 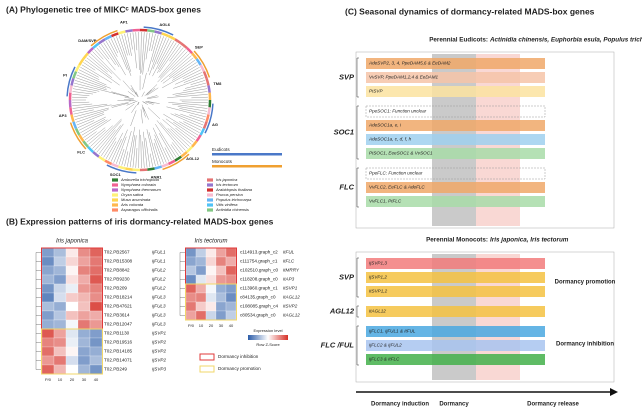 What do you see at coordinates (347, 276) in the screenshot?
I see `gene-group: SVP` at bounding box center [347, 276].